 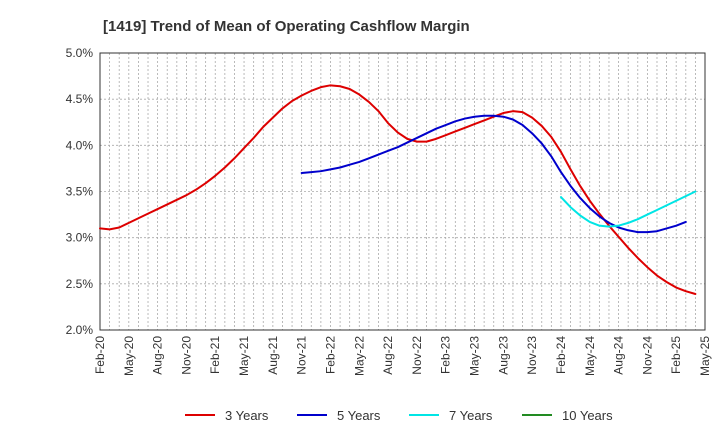 What do you see at coordinates (647, 355) in the screenshot?
I see `x-tick-label: Nov-24` at bounding box center [647, 355].